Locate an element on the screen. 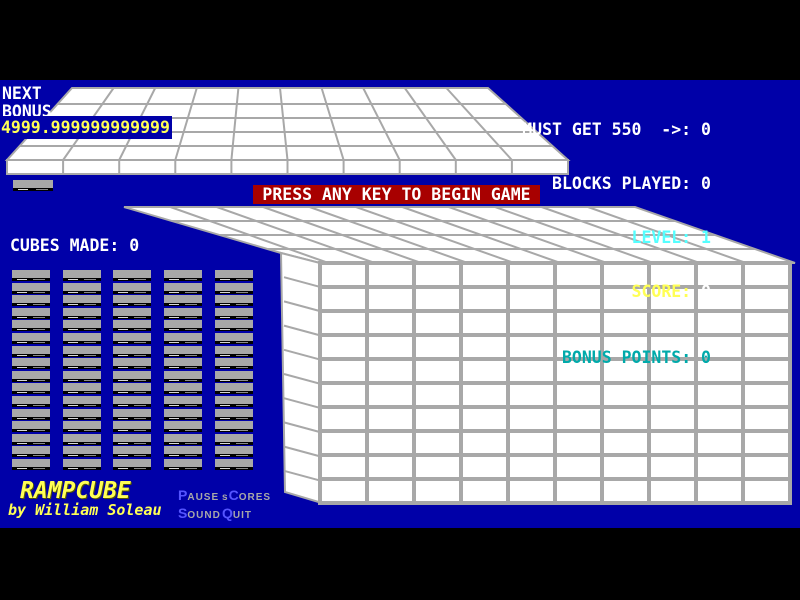 The height and width of the screenshot is (600, 800). must-get-label: MUST GET 550 ->: is located at coordinates (607, 129).